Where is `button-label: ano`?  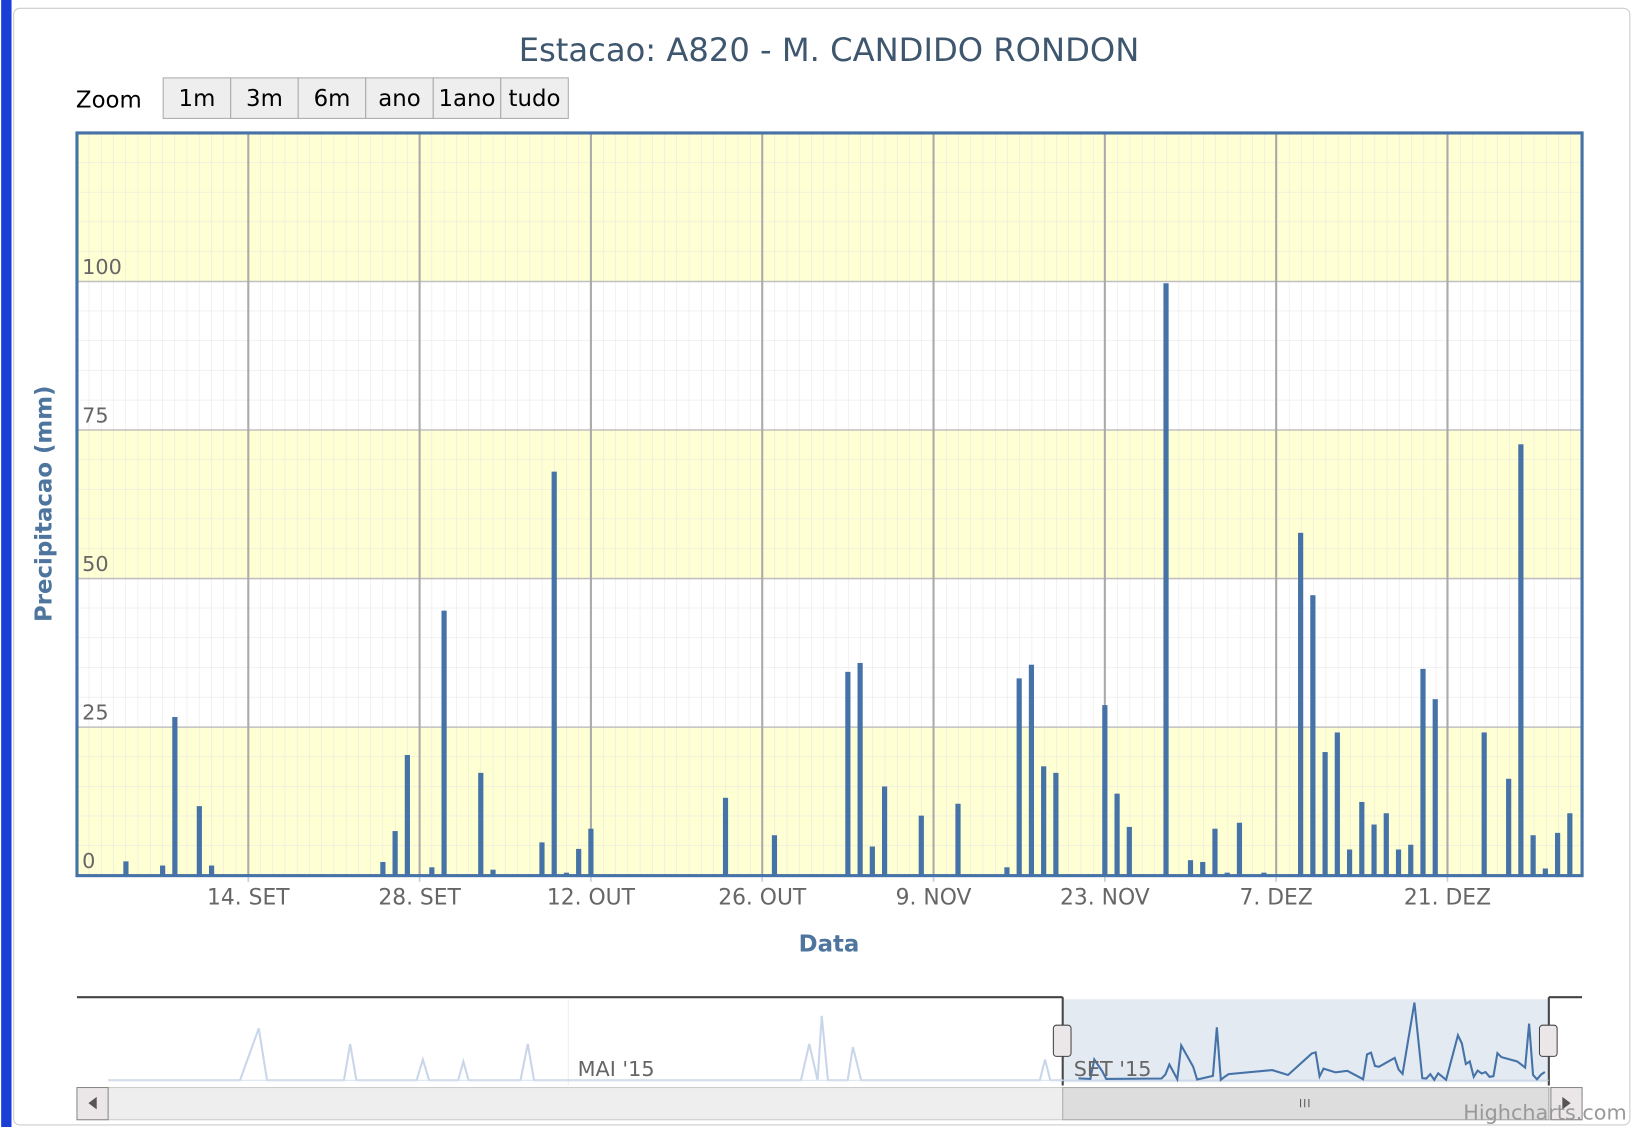
button-label: ano is located at coordinates (399, 99).